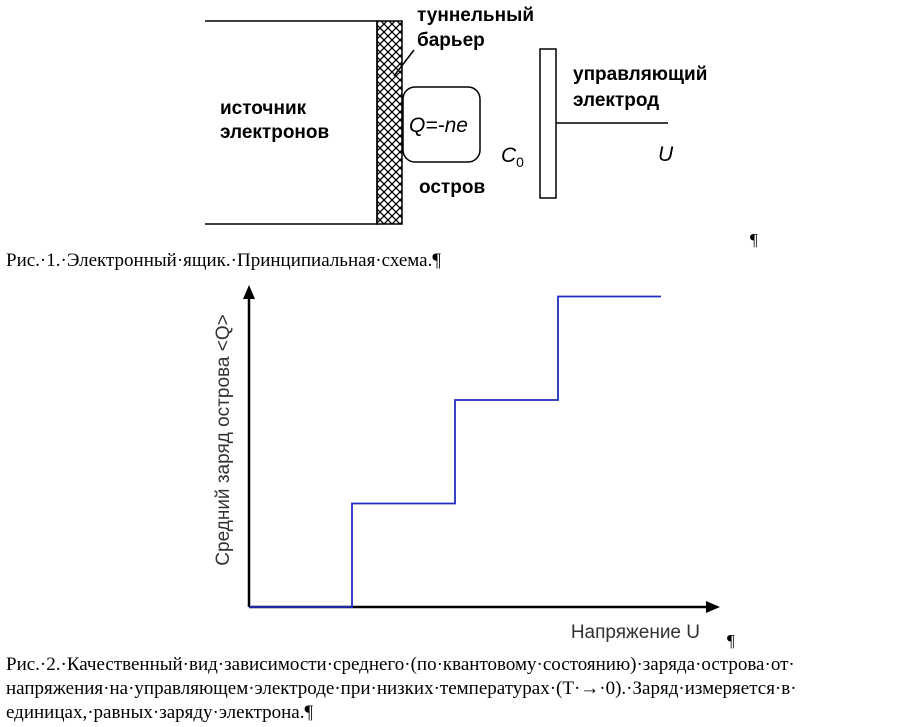 This screenshot has height=727, width=910. Describe the element at coordinates (263, 108) in the screenshot. I see `source-label-line1: источник` at that location.